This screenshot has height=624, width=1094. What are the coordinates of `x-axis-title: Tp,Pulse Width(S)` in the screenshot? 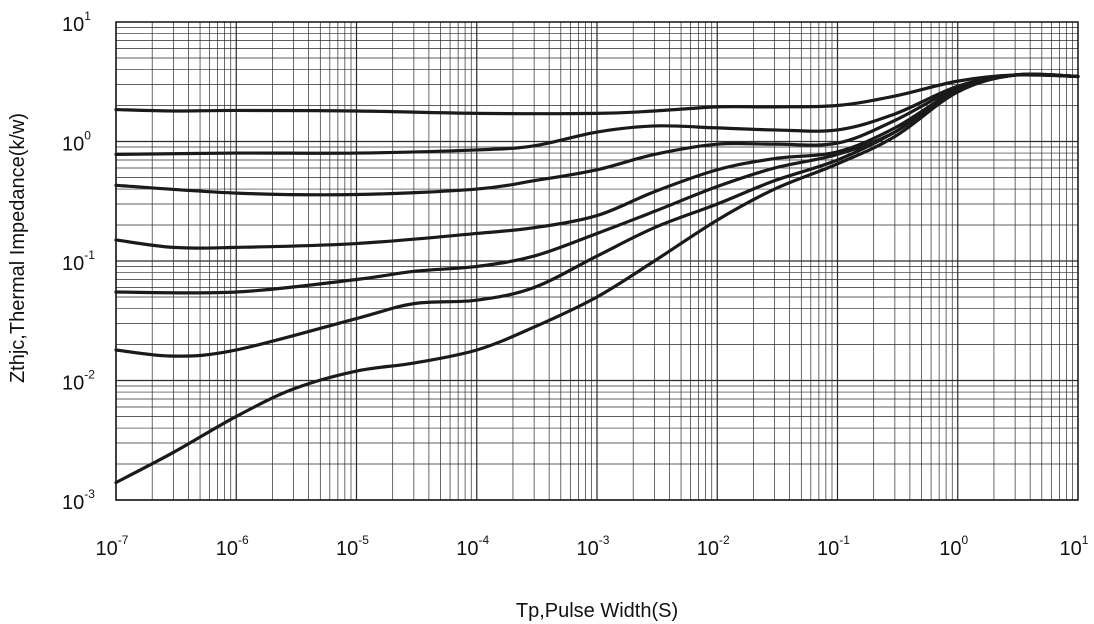 It's located at (597, 611).